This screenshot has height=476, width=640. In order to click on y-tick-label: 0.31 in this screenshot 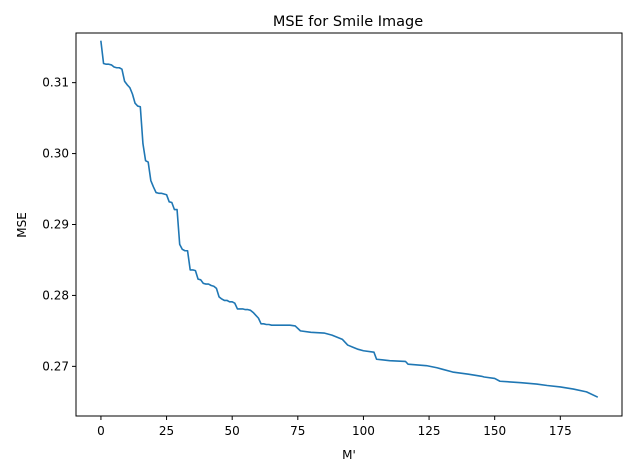, I will do `click(55, 83)`.